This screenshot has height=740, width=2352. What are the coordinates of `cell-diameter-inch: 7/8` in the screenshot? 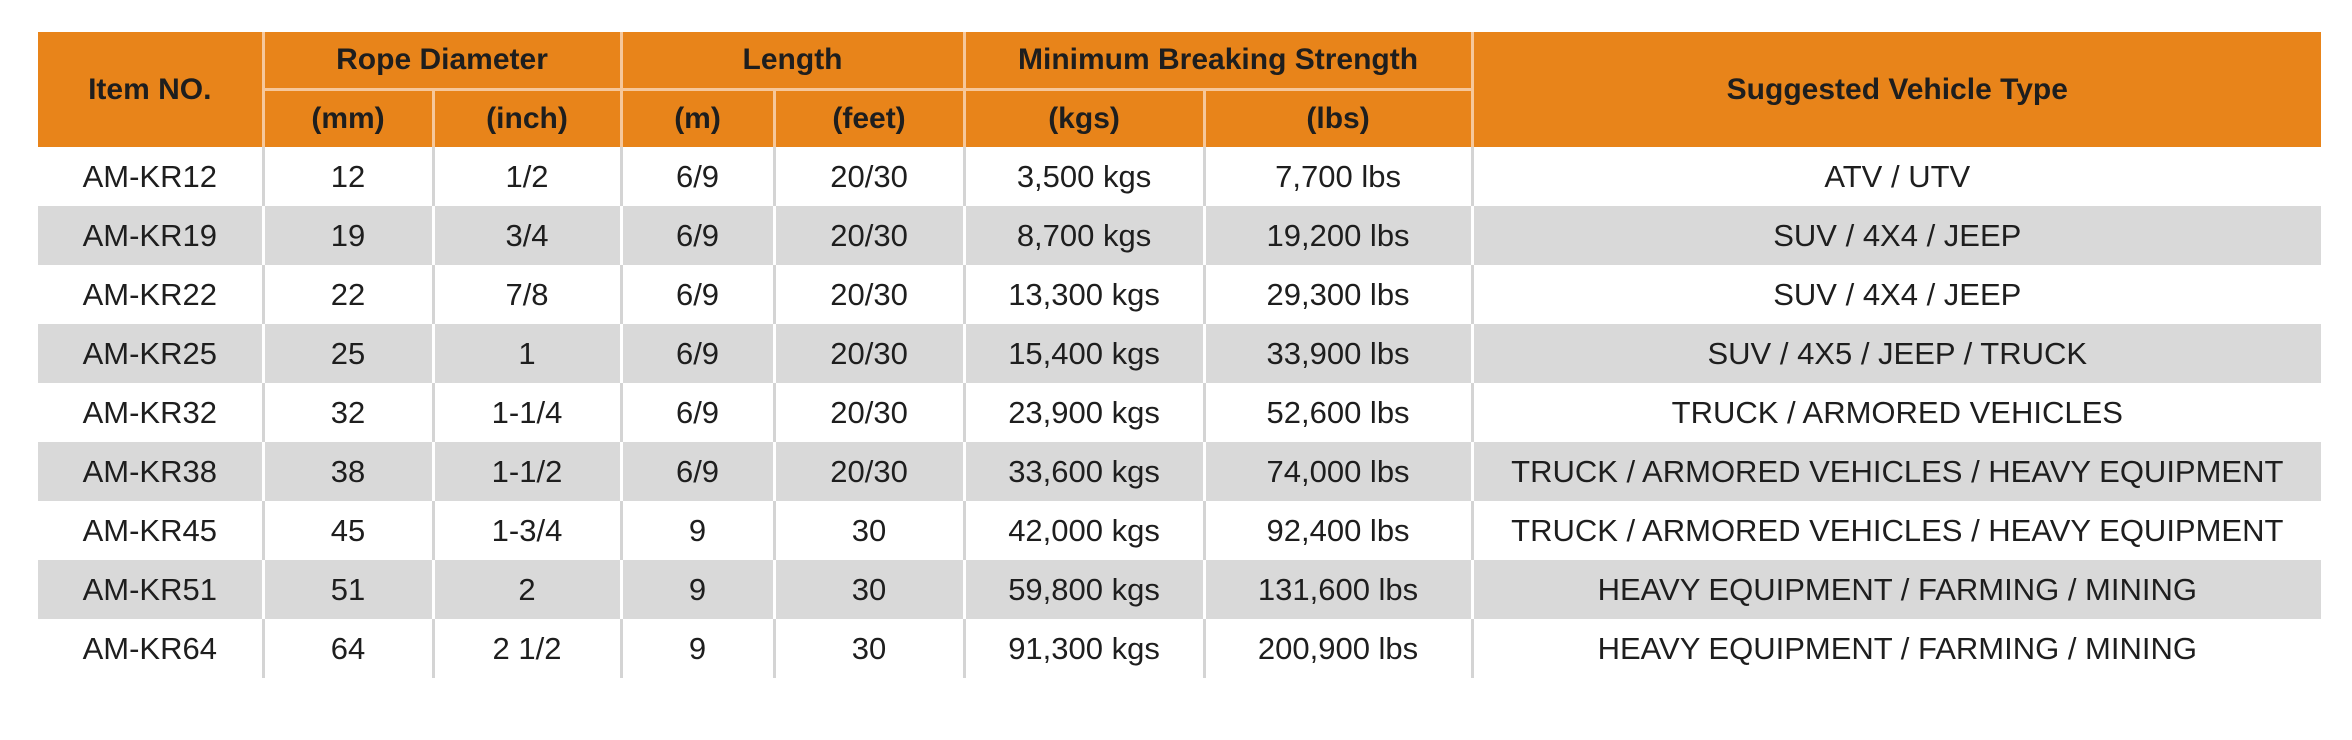 It's located at (527, 294).